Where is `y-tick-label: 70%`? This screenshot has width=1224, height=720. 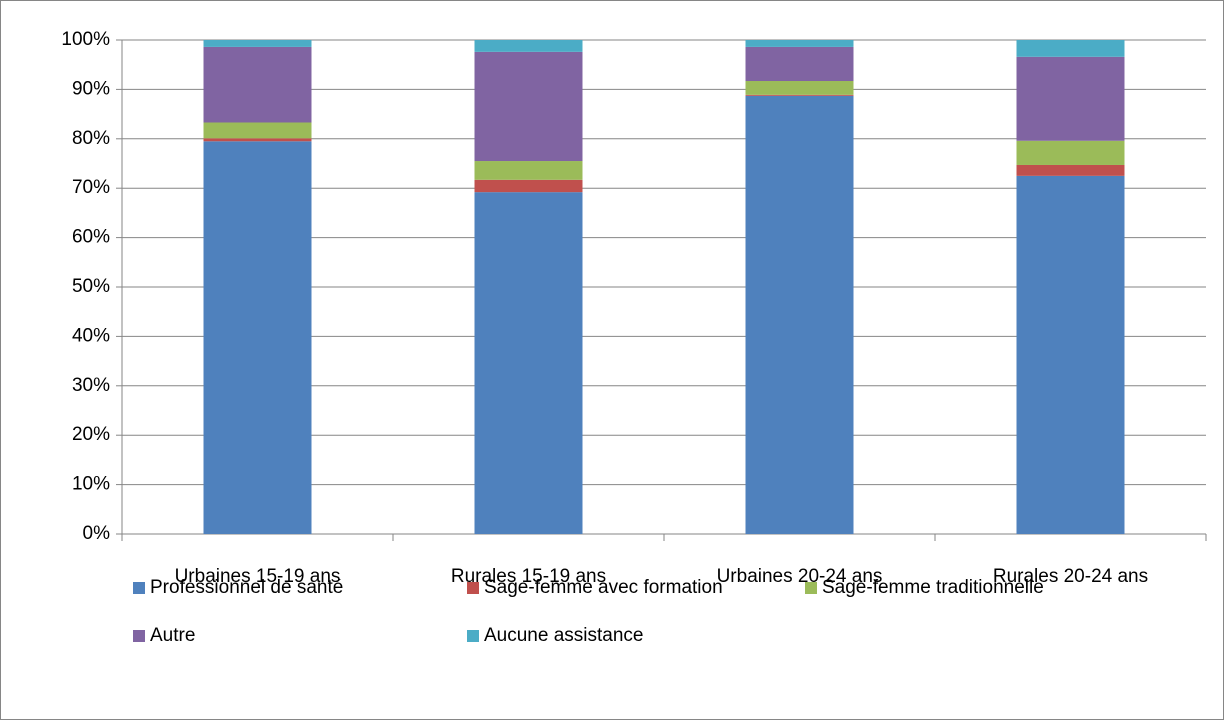 y-tick-label: 70% is located at coordinates (91, 187).